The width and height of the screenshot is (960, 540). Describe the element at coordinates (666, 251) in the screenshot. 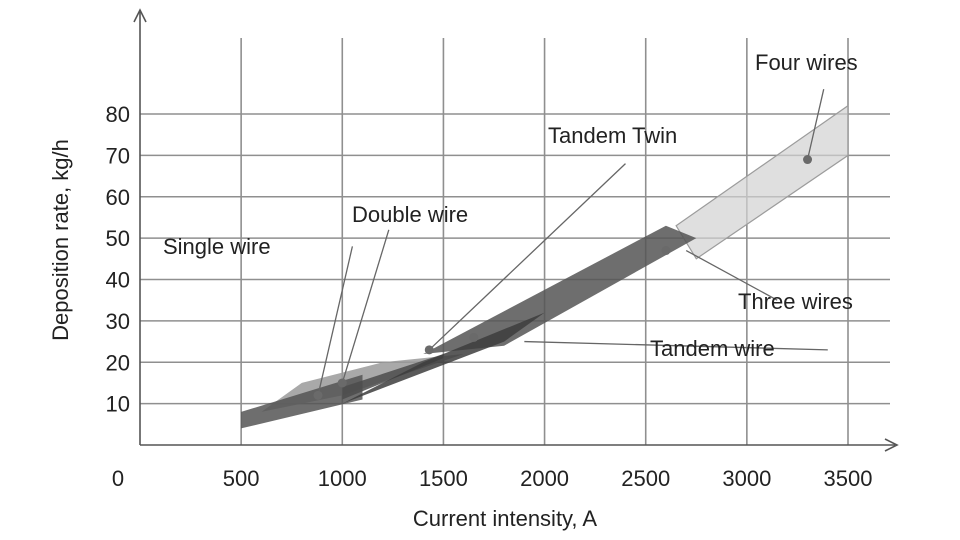

I see `marker-three-wires` at that location.